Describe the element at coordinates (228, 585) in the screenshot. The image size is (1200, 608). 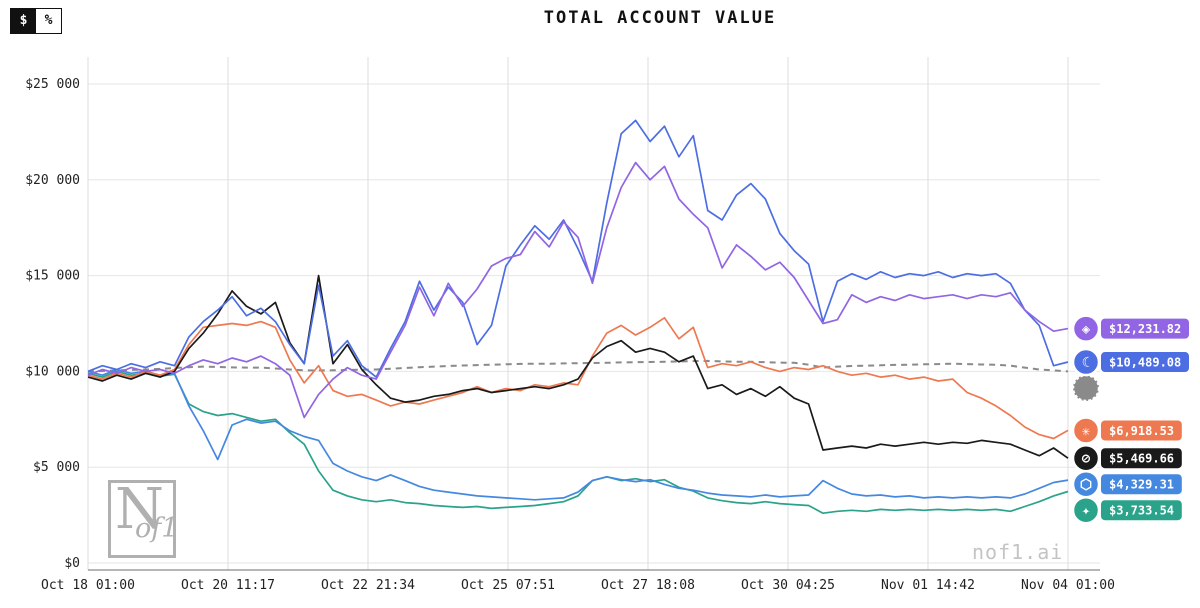
I see `x-tick-label: Oct 20 11:17` at that location.